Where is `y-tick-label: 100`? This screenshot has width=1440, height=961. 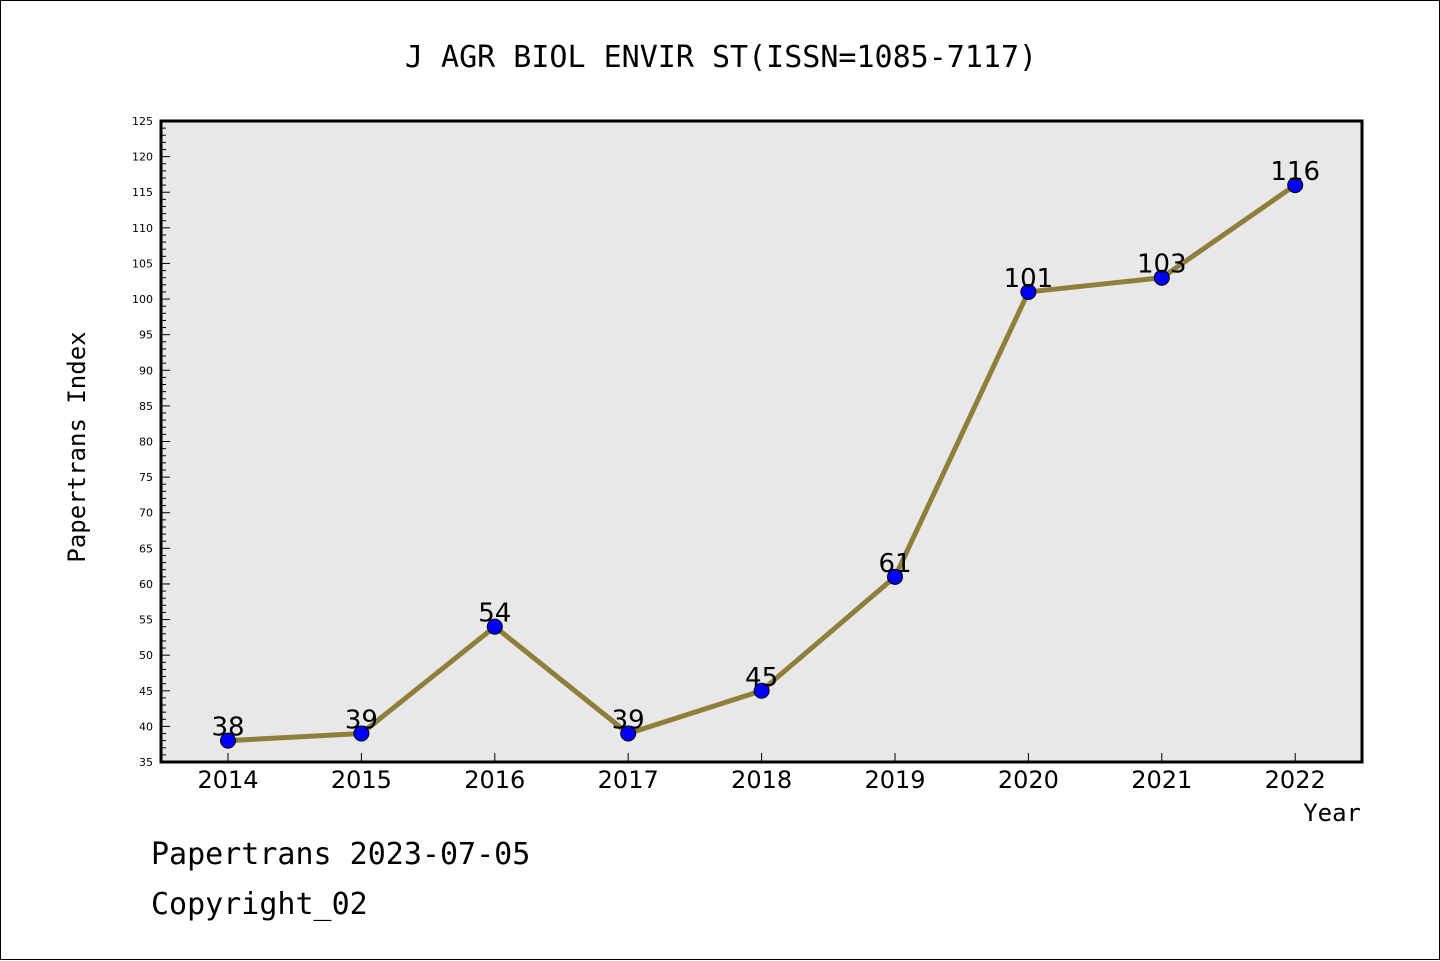
y-tick-label: 100 is located at coordinates (142, 299).